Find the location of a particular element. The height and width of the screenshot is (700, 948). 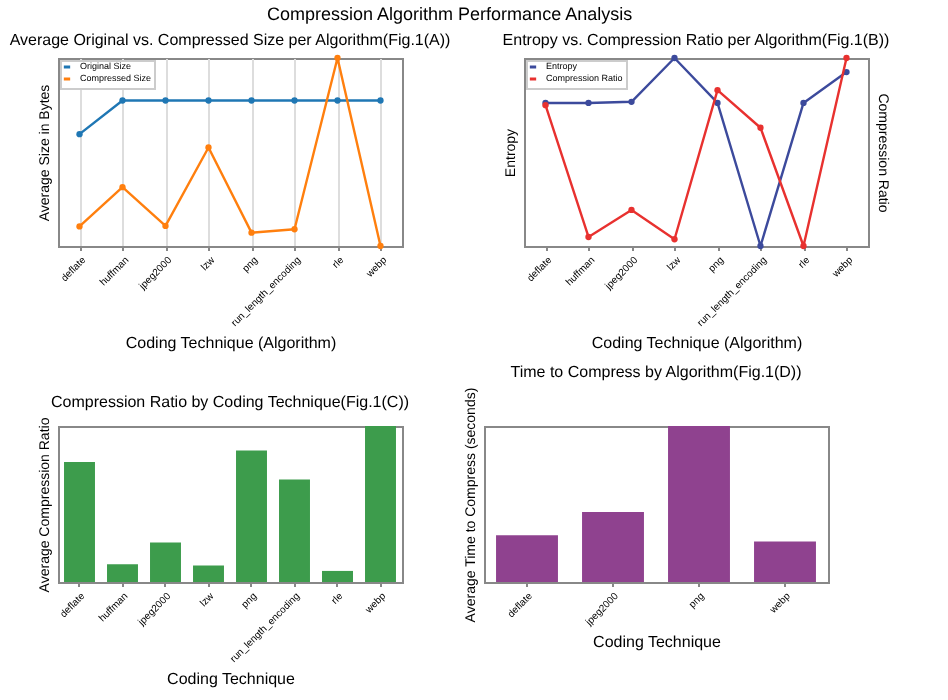

chart-title: Entropy vs. Compression Ratio per Algorithm(Fig.1(B)) is located at coordinates (696, 39).